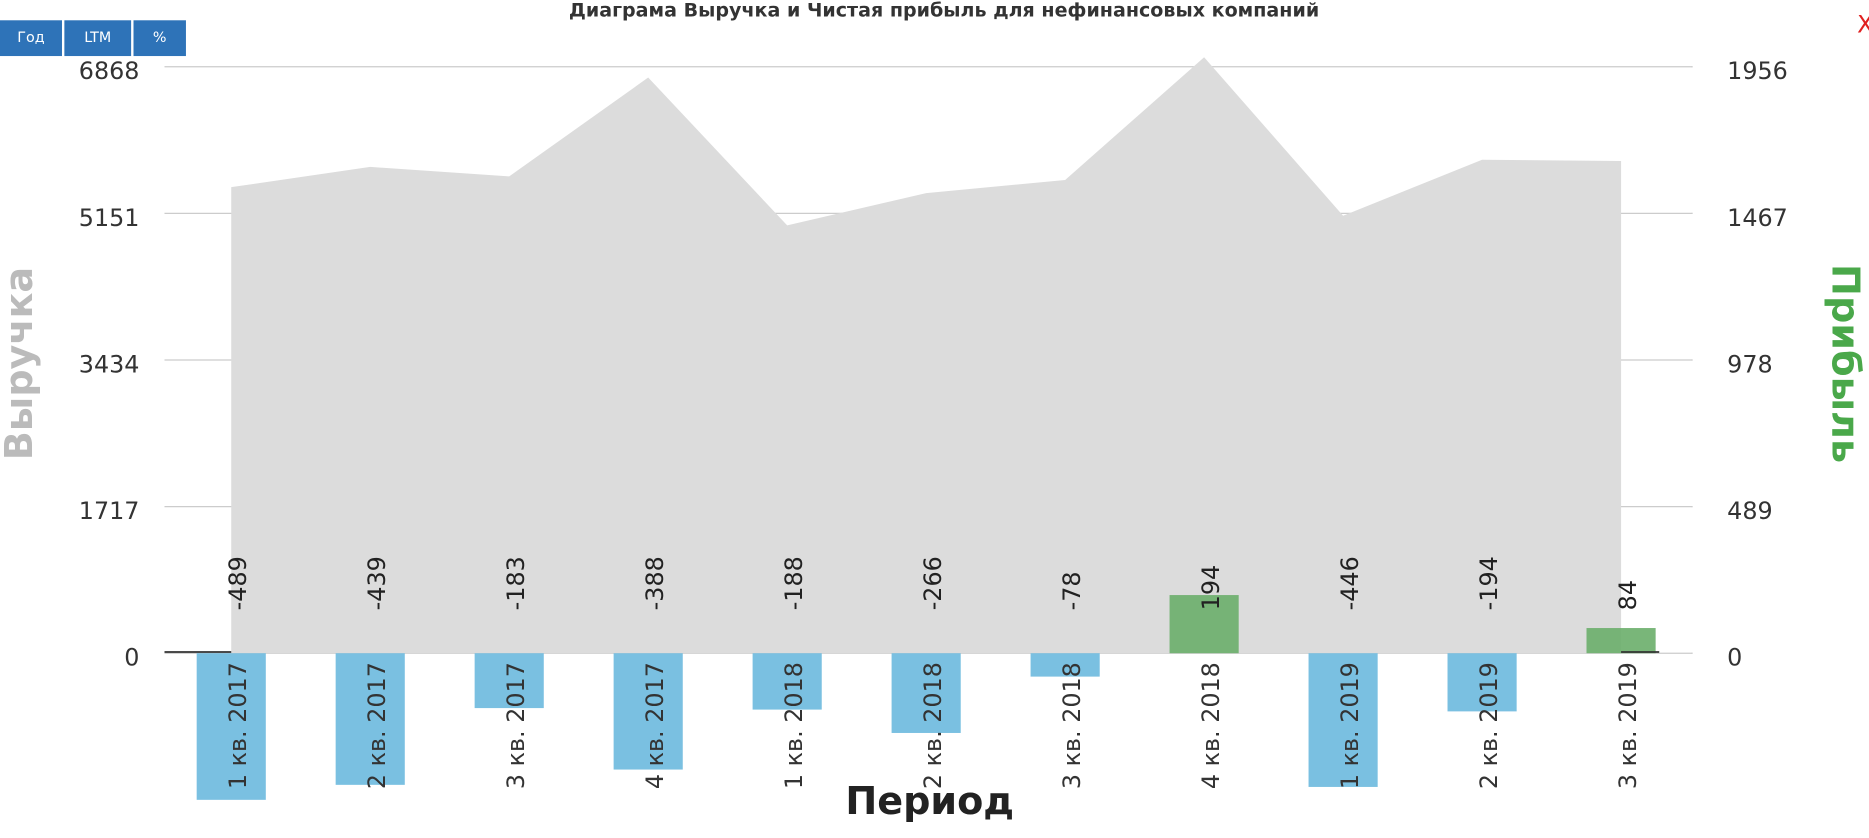  Describe the element at coordinates (1628, 725) in the screenshot. I see `x-tick-label: 3 кв. 2019` at that location.